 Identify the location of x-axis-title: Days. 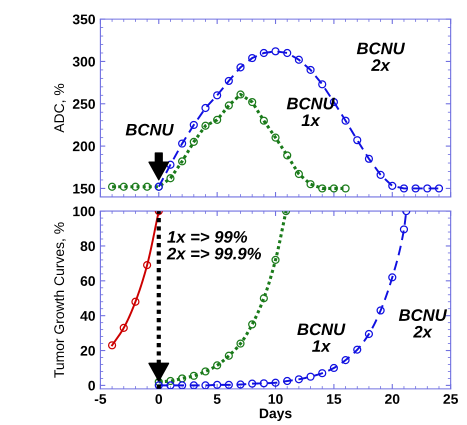
(276, 415).